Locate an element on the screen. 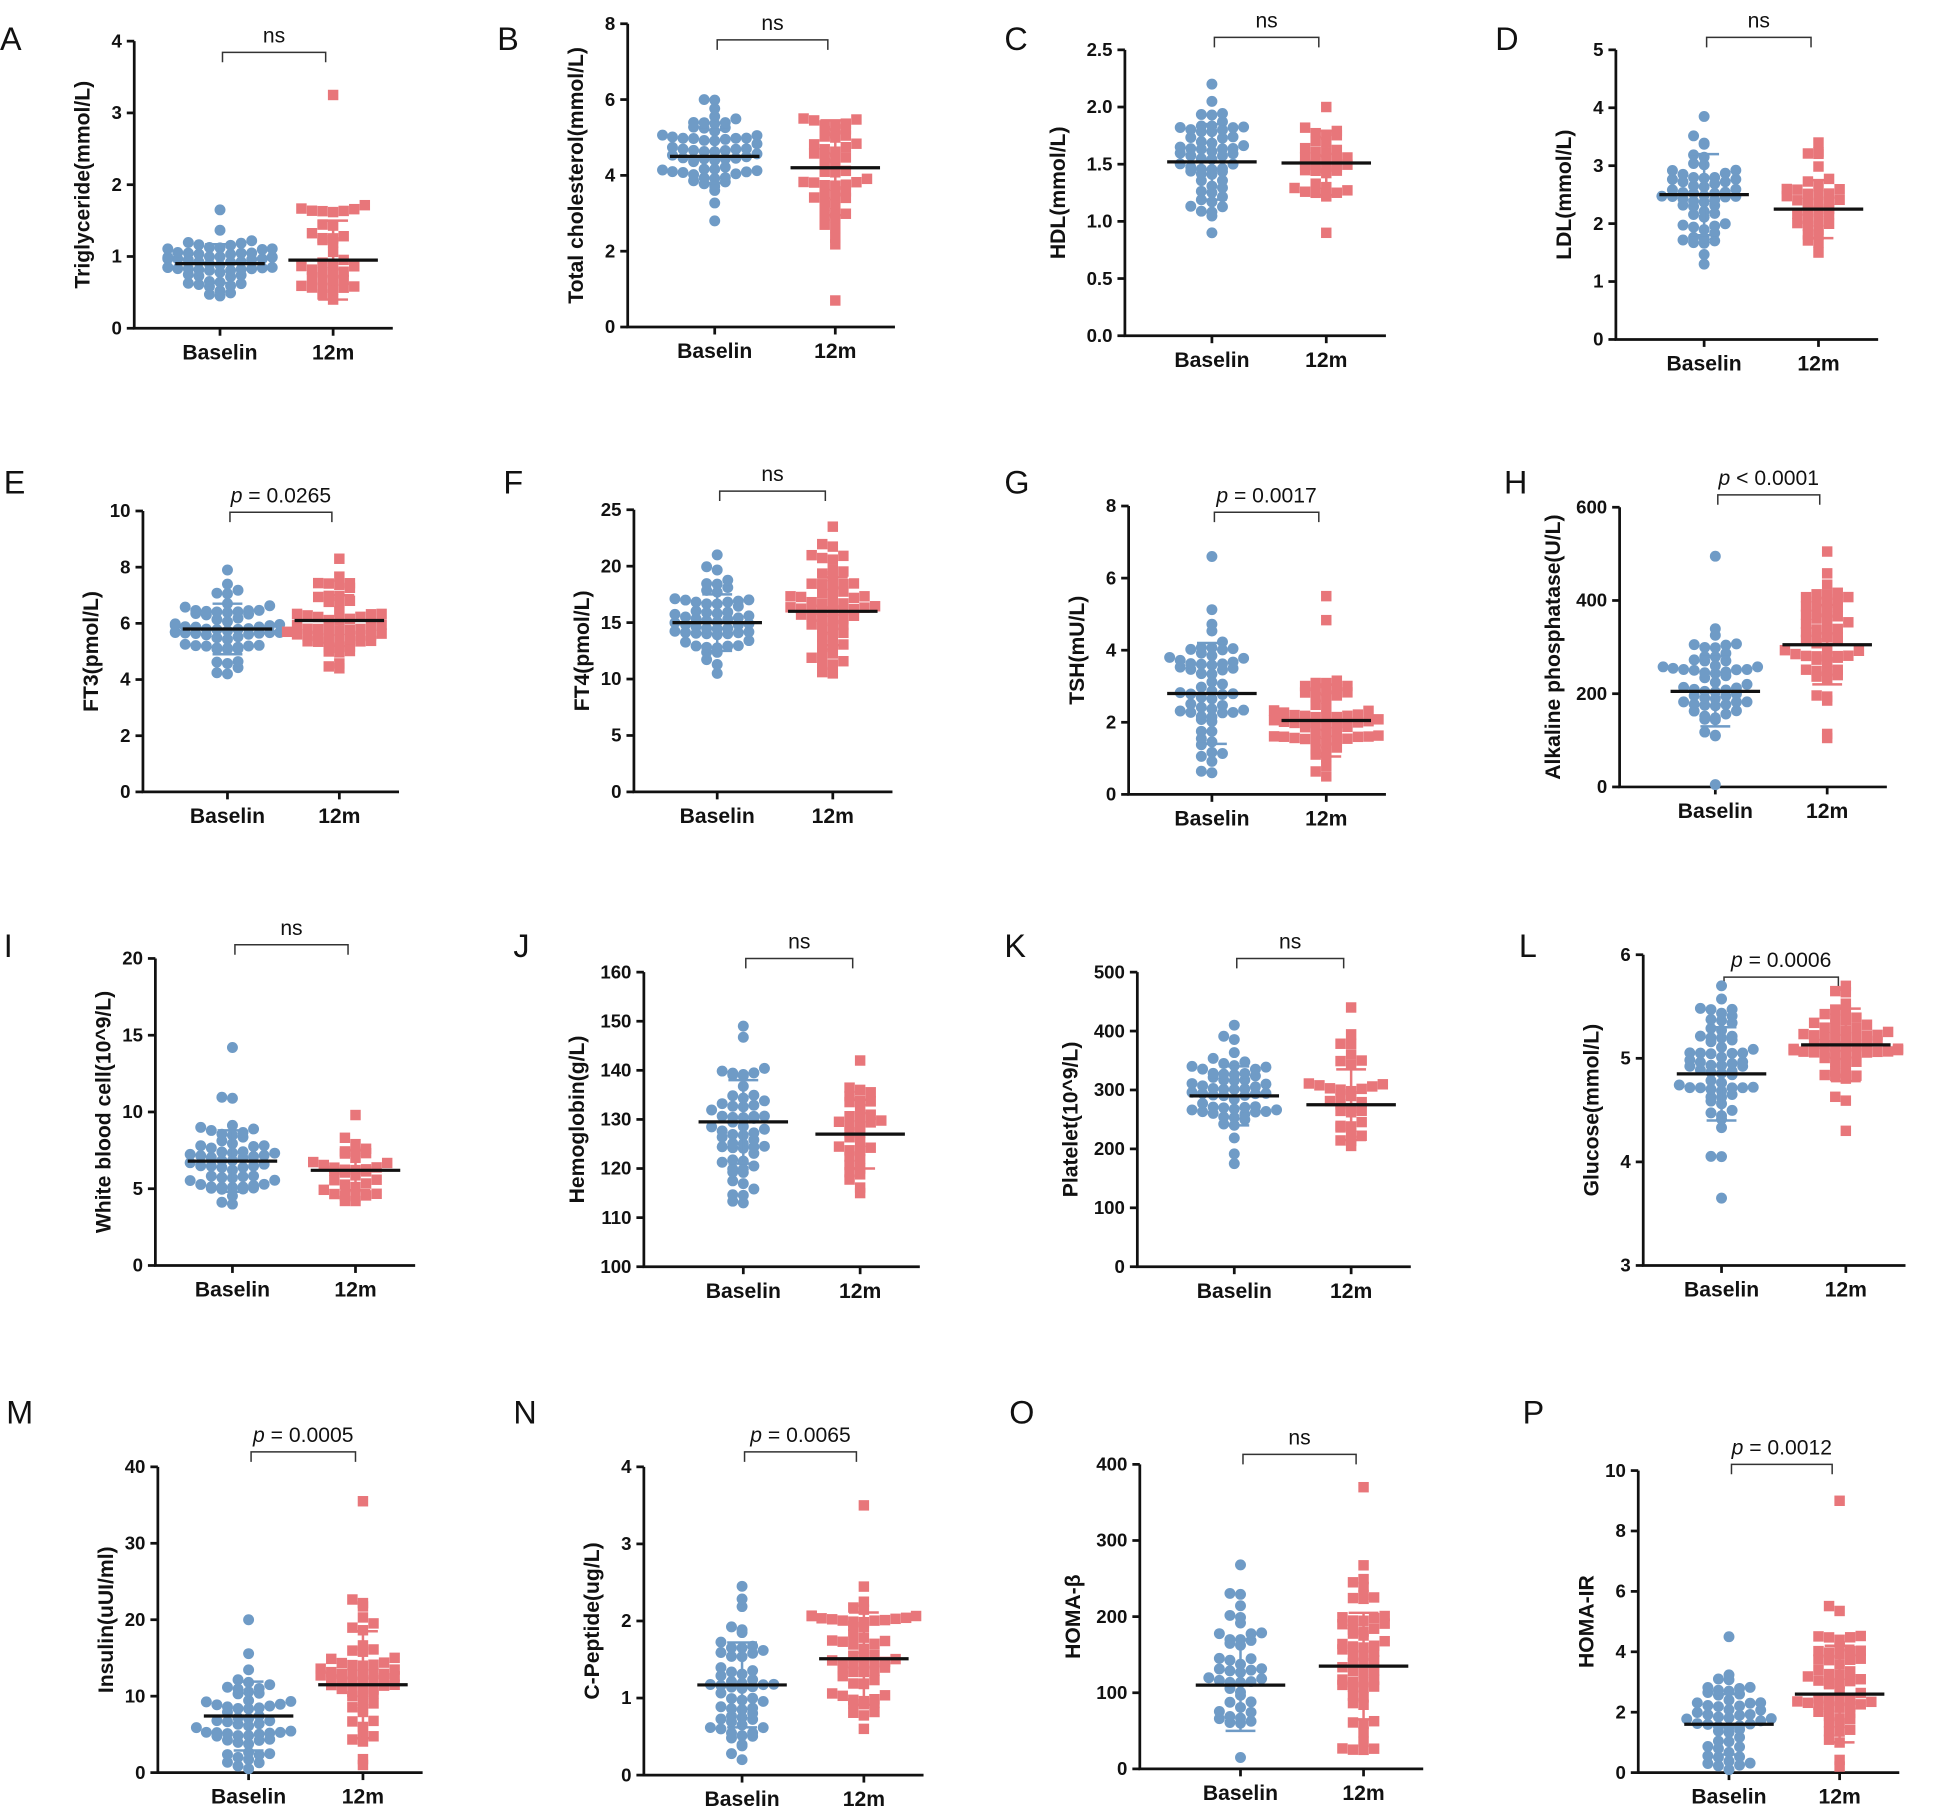 This screenshot has height=1815, width=1949. y-tick-label: 400 is located at coordinates (1109, 1030).